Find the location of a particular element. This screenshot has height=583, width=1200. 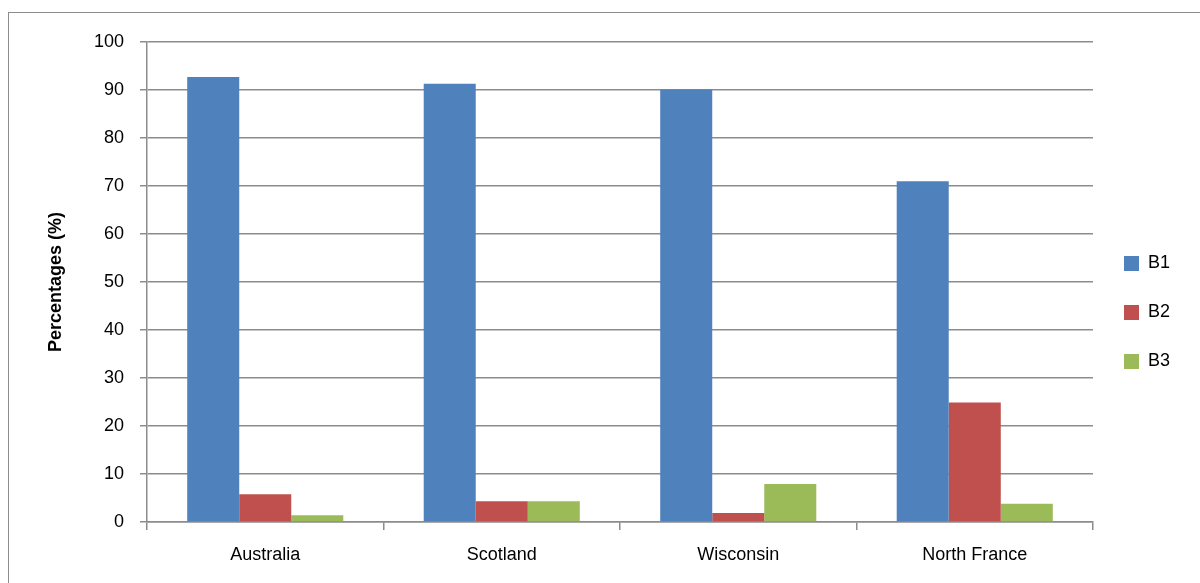

legend-label: B2 is located at coordinates (1159, 311).